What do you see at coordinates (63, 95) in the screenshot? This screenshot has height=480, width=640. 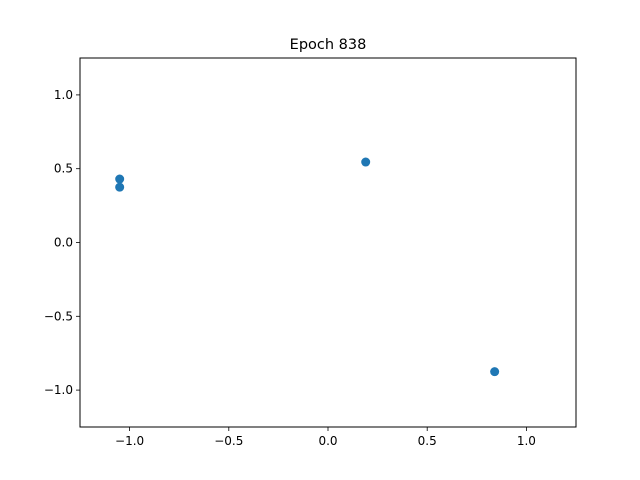 I see `y-tick-label: 1.0` at bounding box center [63, 95].